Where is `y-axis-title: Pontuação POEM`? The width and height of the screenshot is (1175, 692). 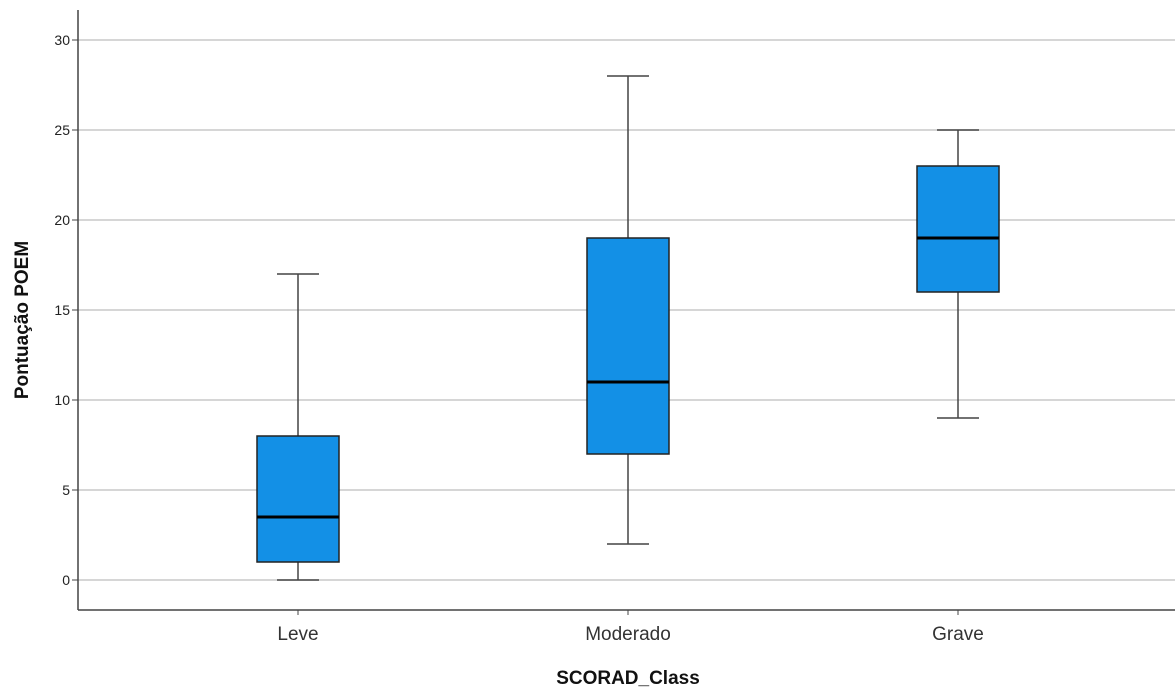 y-axis-title: Pontuação POEM is located at coordinates (22, 320).